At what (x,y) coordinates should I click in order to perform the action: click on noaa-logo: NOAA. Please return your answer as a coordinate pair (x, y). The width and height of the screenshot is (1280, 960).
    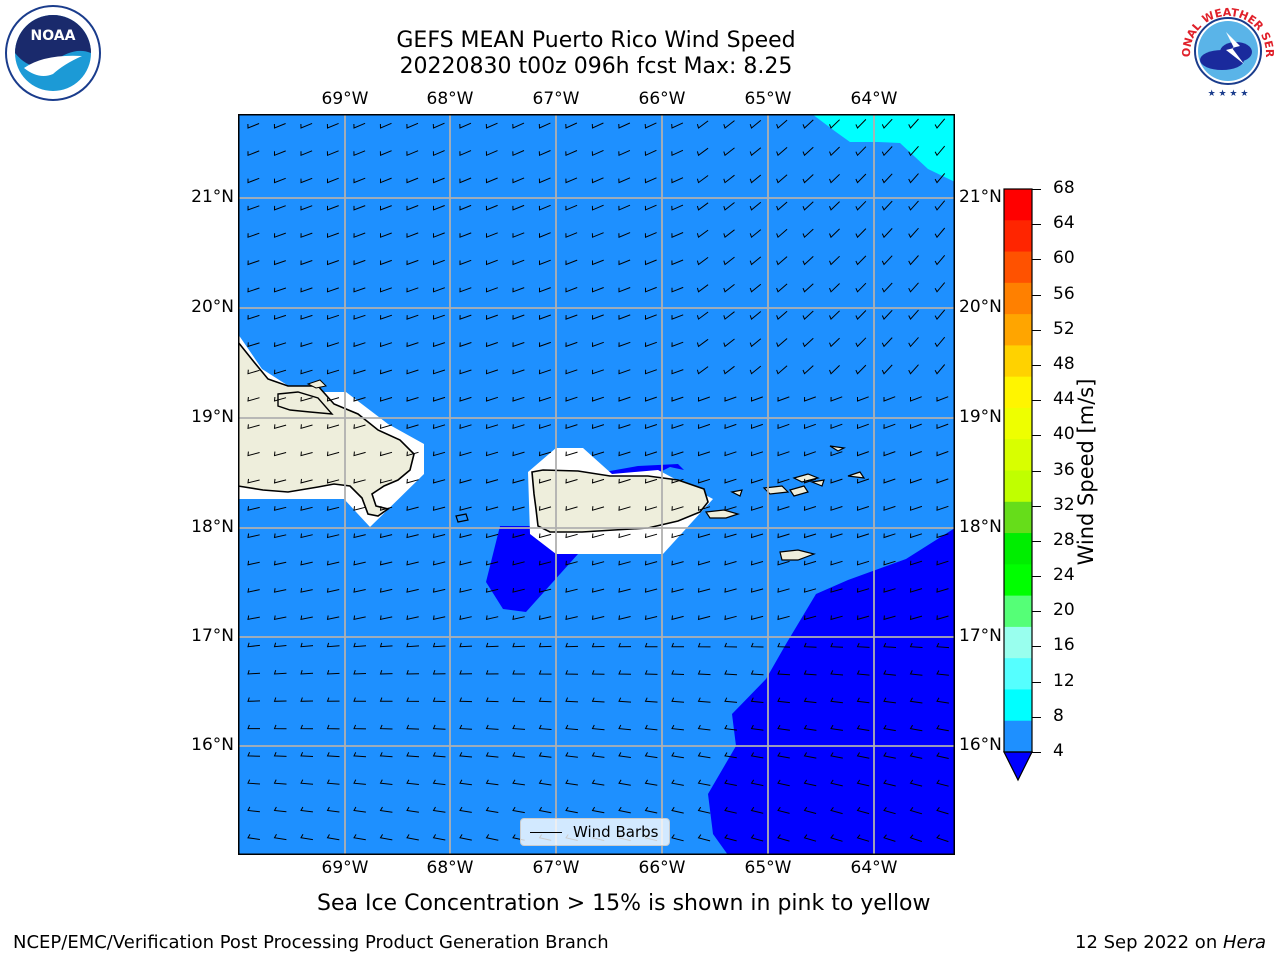
    Looking at the image, I should click on (53, 53).